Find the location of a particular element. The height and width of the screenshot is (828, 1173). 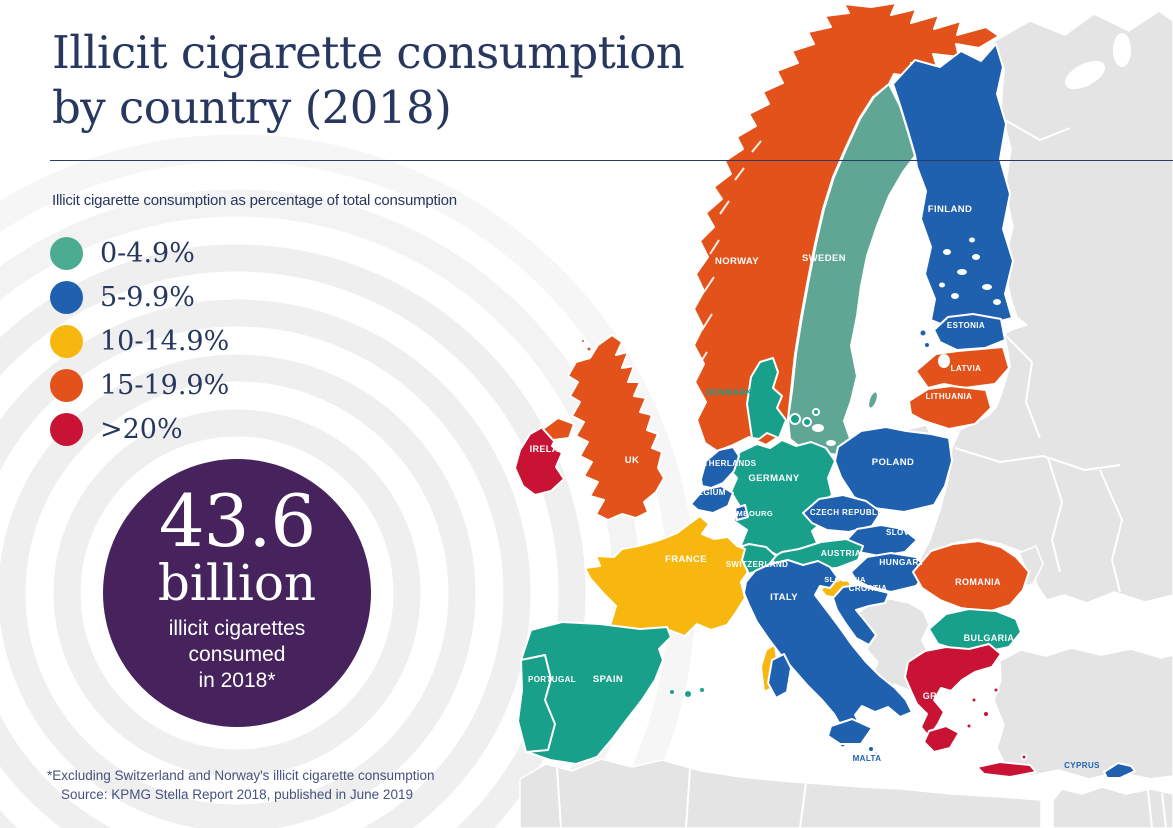

legend-label: 15-19.9% is located at coordinates (165, 385).